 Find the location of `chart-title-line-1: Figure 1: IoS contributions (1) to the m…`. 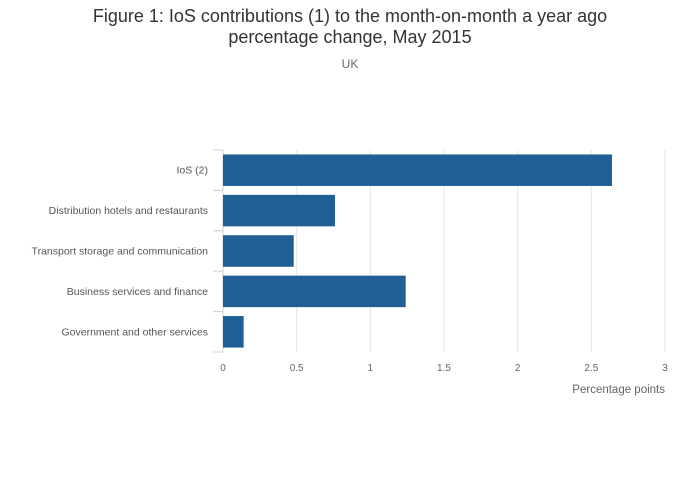

chart-title-line-1: Figure 1: IoS contributions (1) to the m… is located at coordinates (350, 16).